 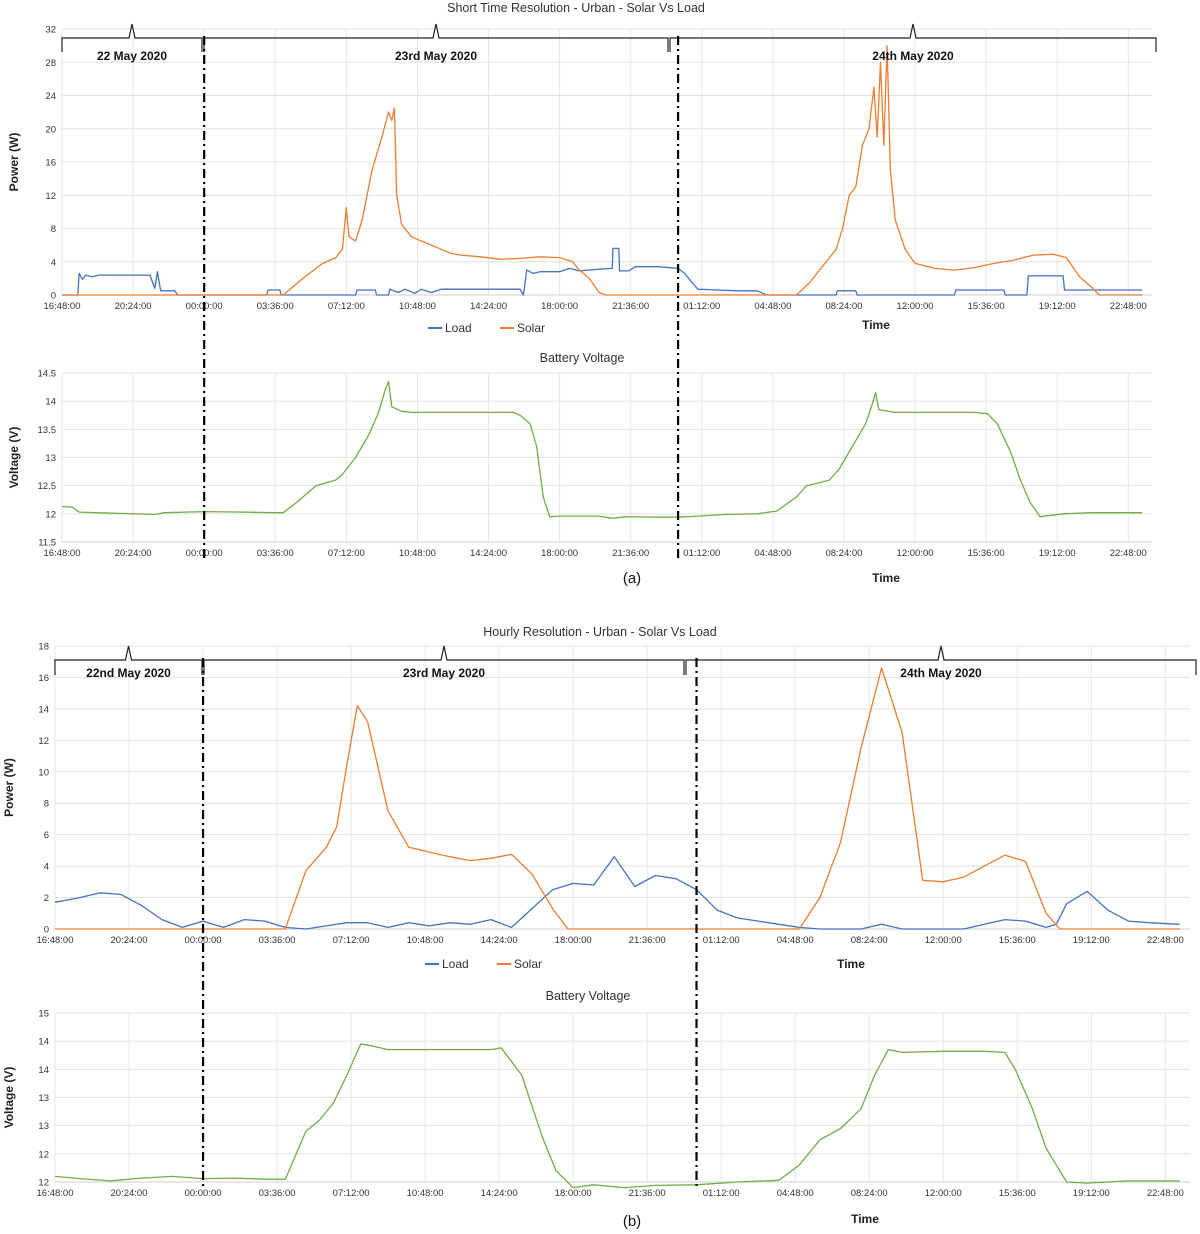 I want to click on panel-b-power-x-axis-label: Time, so click(x=851, y=964).